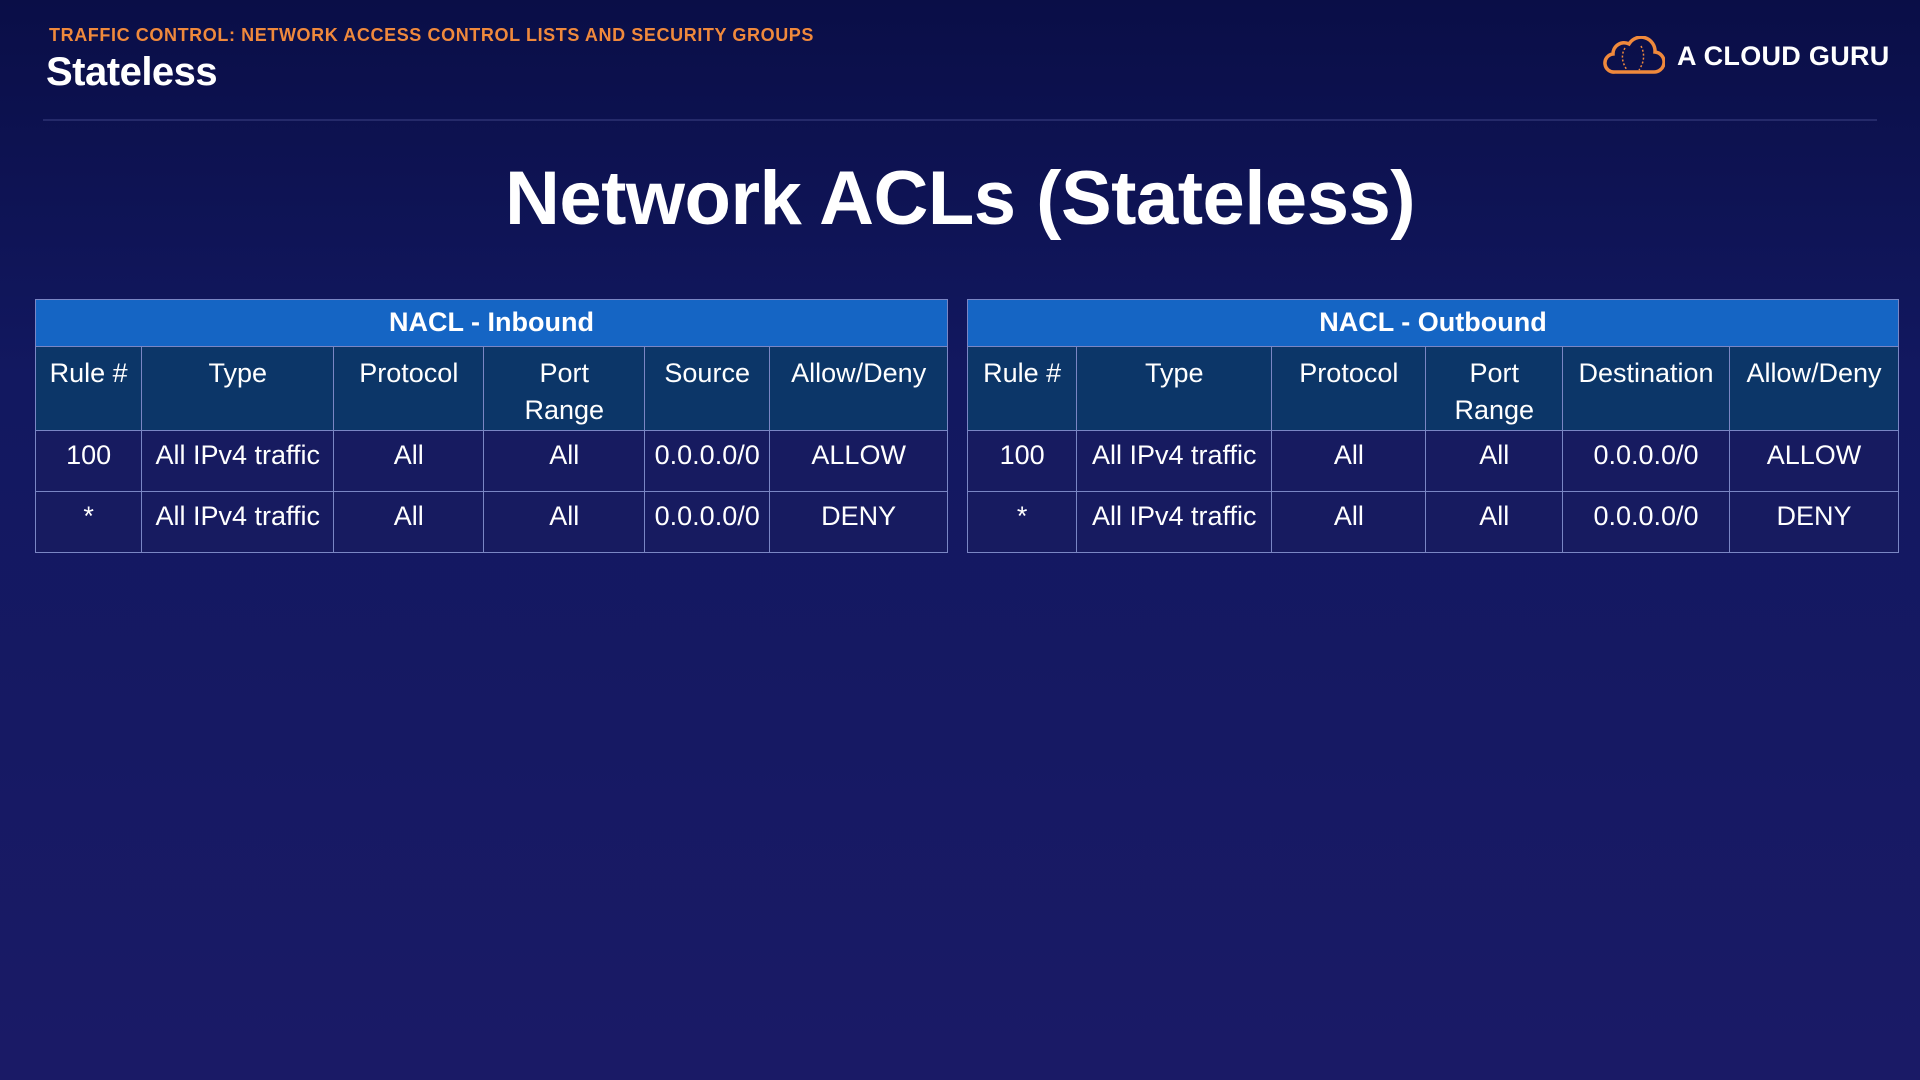  What do you see at coordinates (1634, 55) in the screenshot?
I see `cloud-icon` at bounding box center [1634, 55].